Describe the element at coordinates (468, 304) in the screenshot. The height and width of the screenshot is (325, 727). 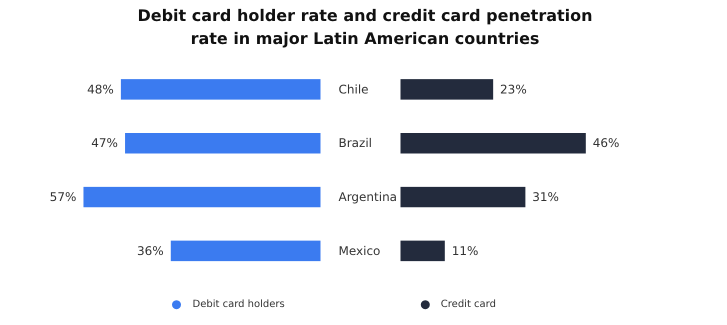
I see `legend-label: Credit card` at that location.